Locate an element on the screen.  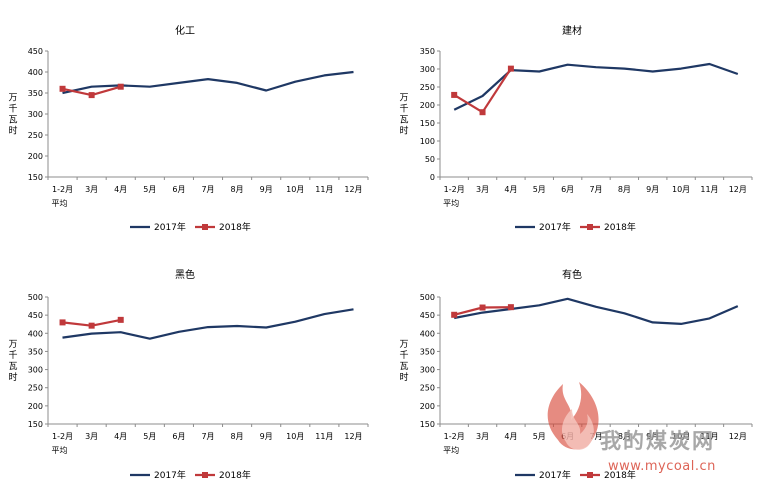
x-tick-label: 6月 is located at coordinates (178, 436).